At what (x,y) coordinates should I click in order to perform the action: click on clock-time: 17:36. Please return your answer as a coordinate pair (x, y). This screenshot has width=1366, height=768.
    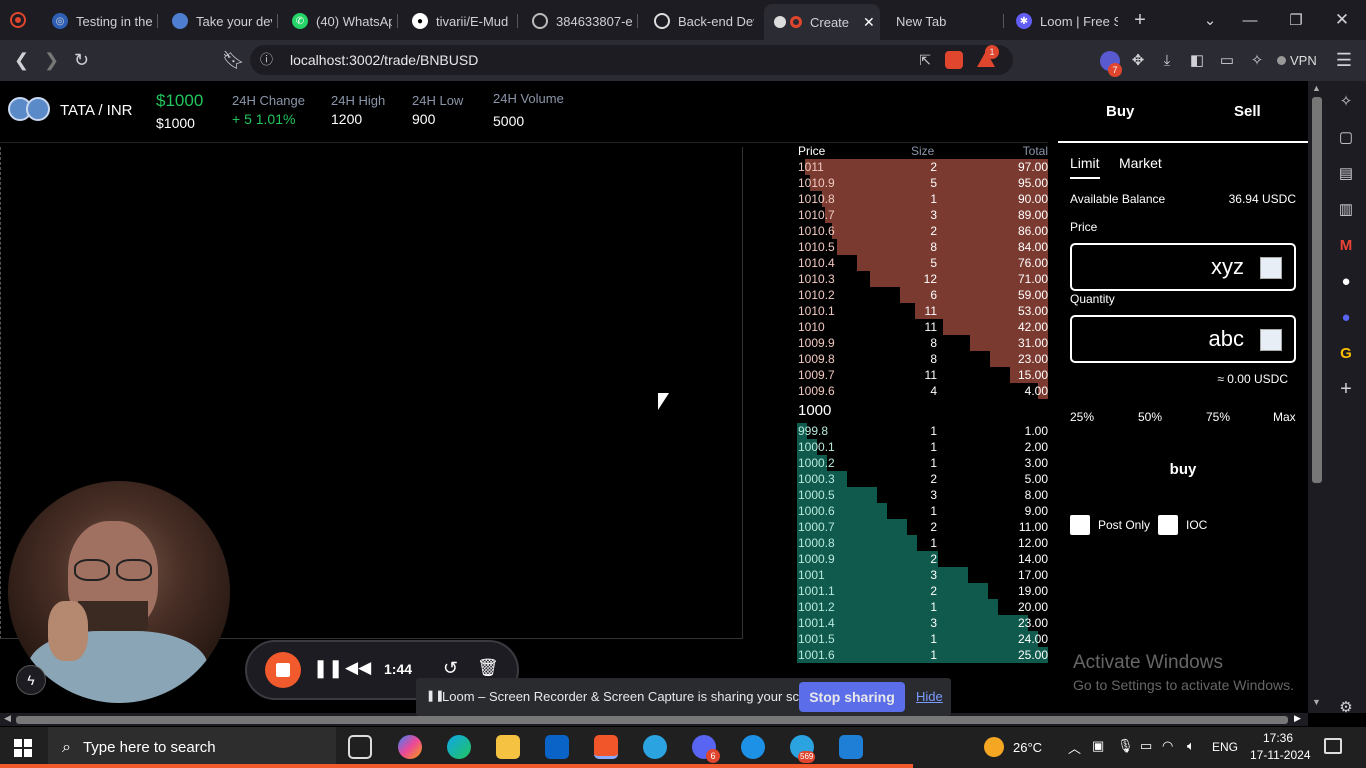
    Looking at the image, I should click on (1278, 738).